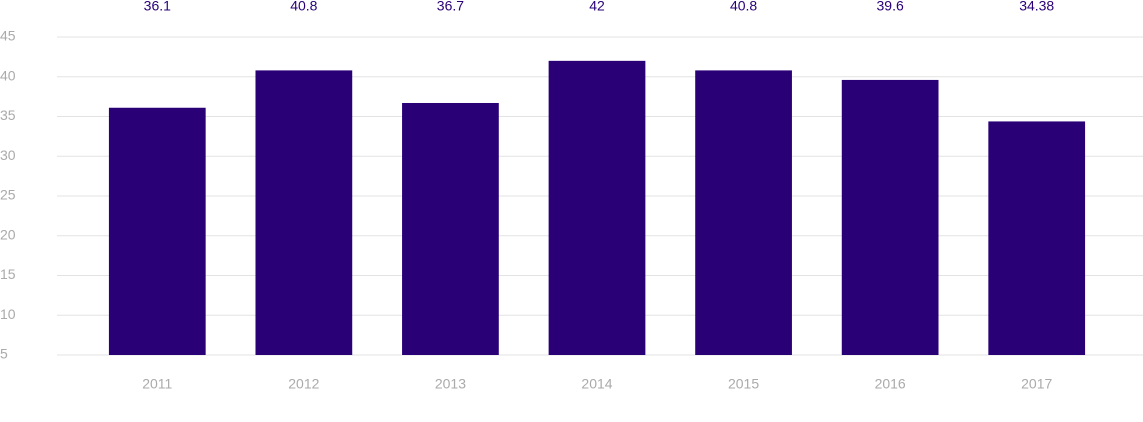  Describe the element at coordinates (8, 314) in the screenshot. I see `y-tick-label: 10` at that location.